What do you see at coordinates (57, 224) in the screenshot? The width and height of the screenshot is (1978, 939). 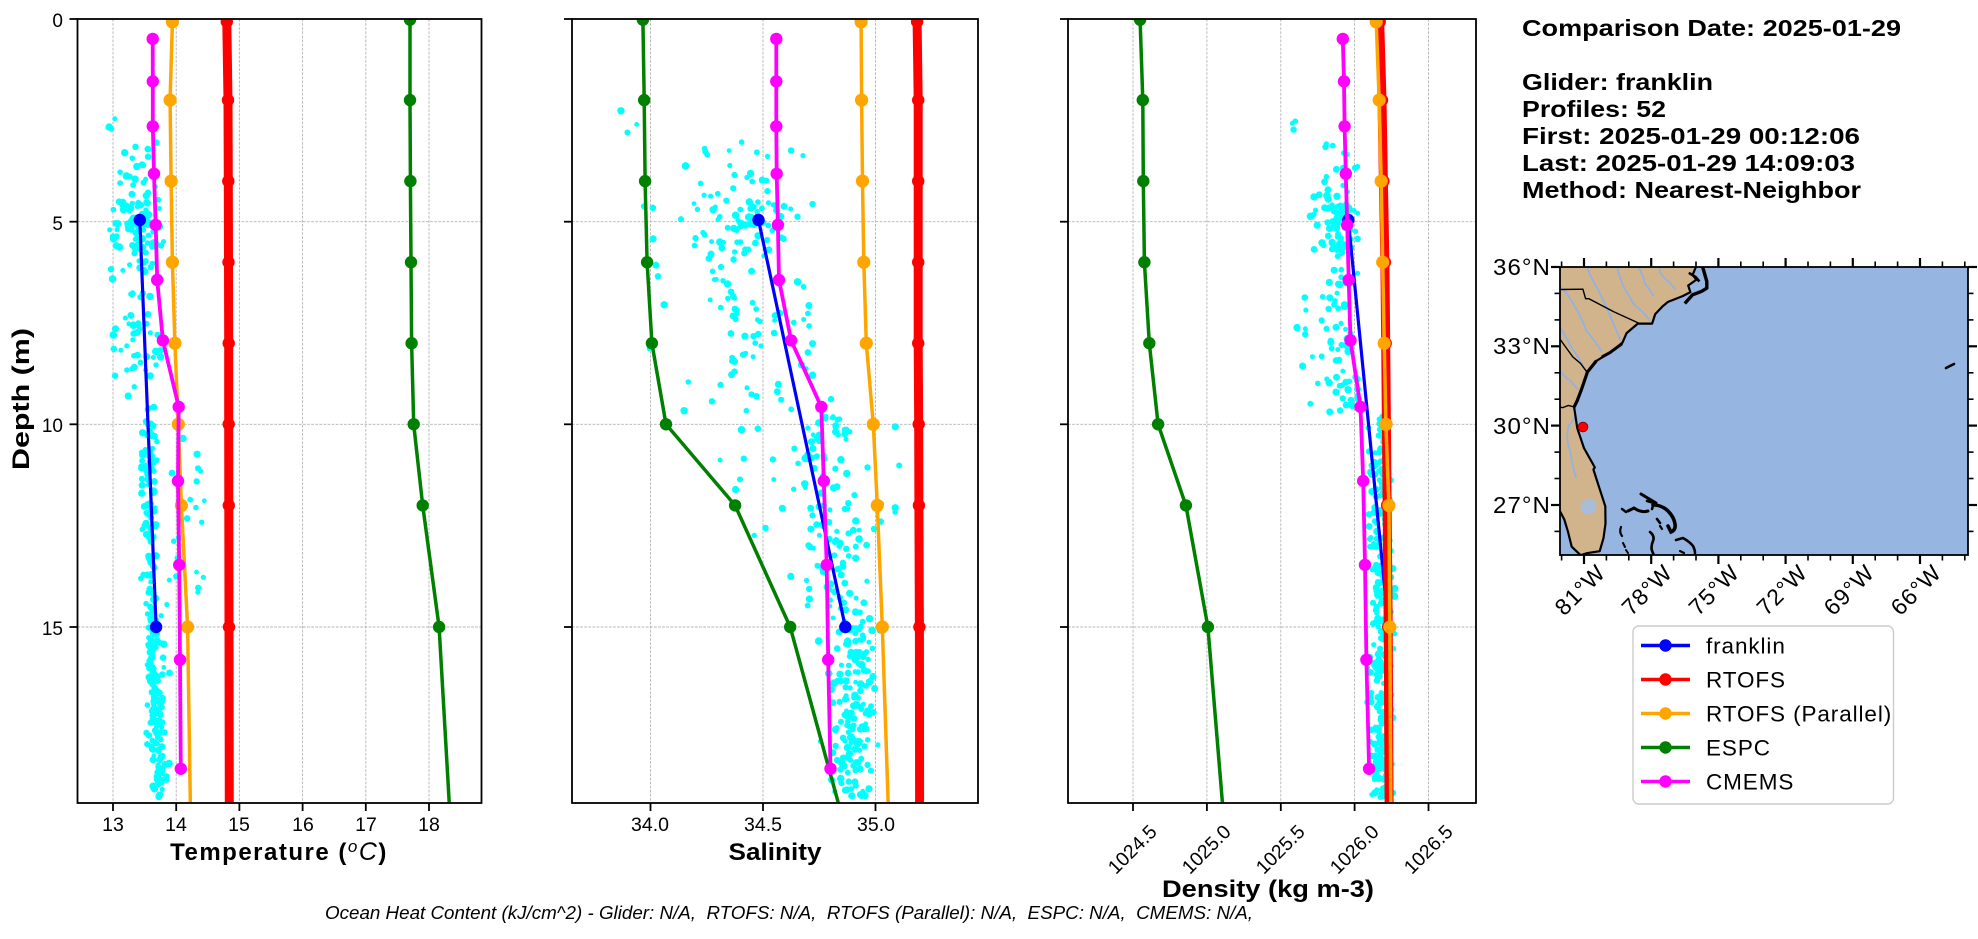 I see `svg-text: 5` at bounding box center [57, 224].